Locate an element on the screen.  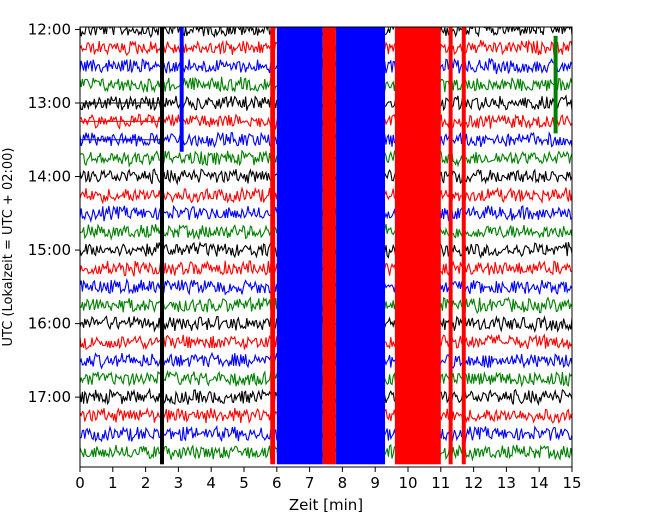
x-tick-label: 3 is located at coordinates (179, 483).